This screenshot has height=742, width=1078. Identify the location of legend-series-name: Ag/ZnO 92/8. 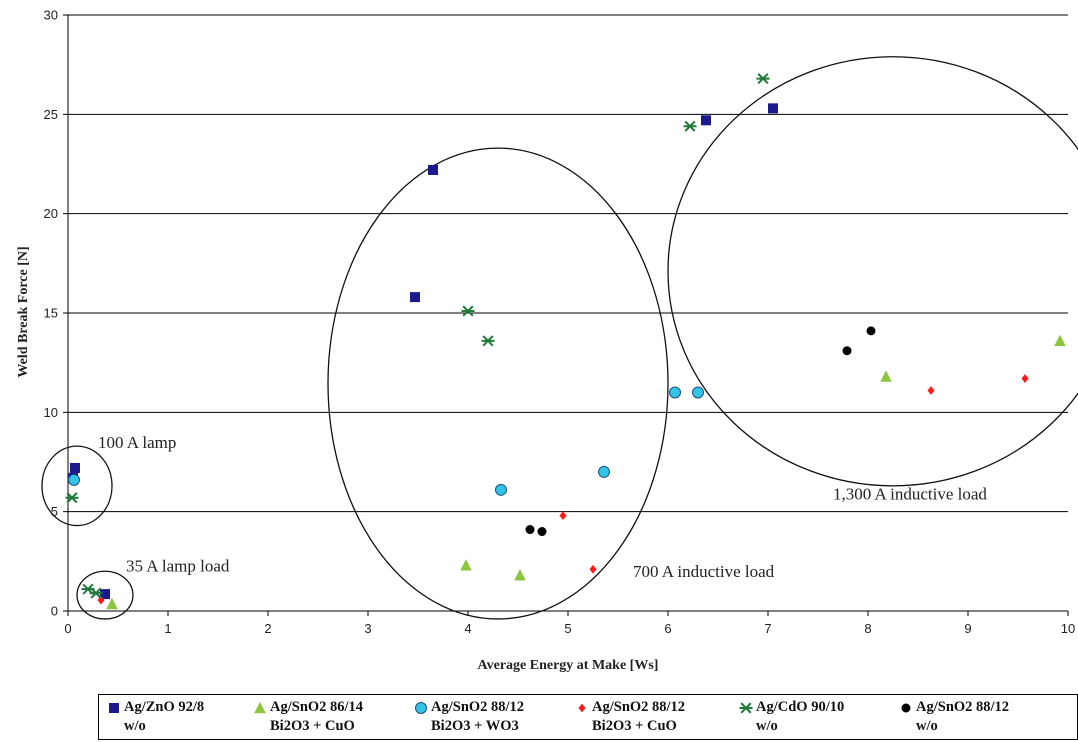
(164, 707).